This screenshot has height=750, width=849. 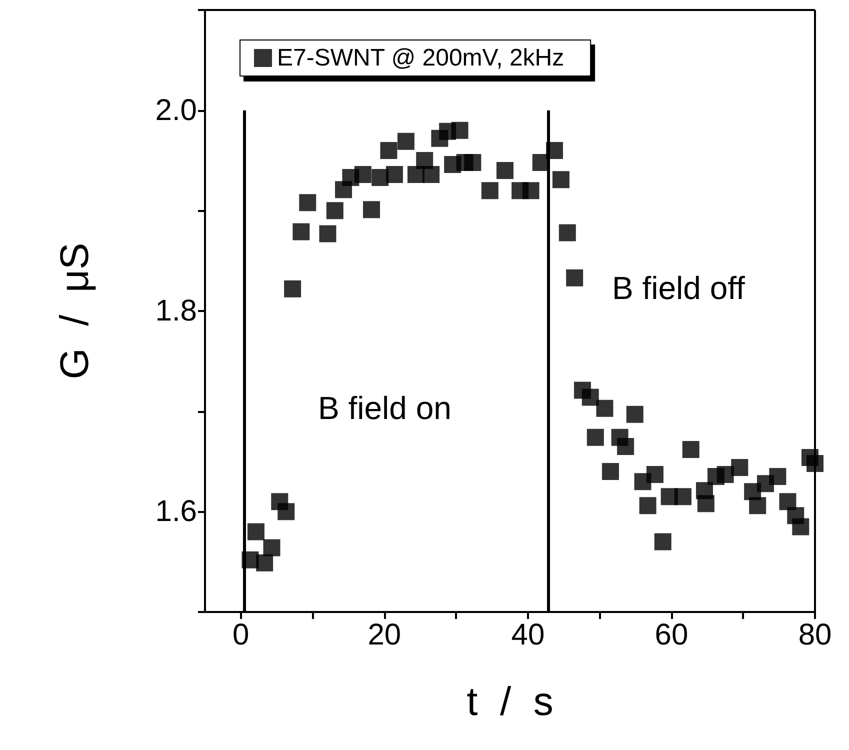 I want to click on x-tick-label: 80, so click(x=815, y=635).